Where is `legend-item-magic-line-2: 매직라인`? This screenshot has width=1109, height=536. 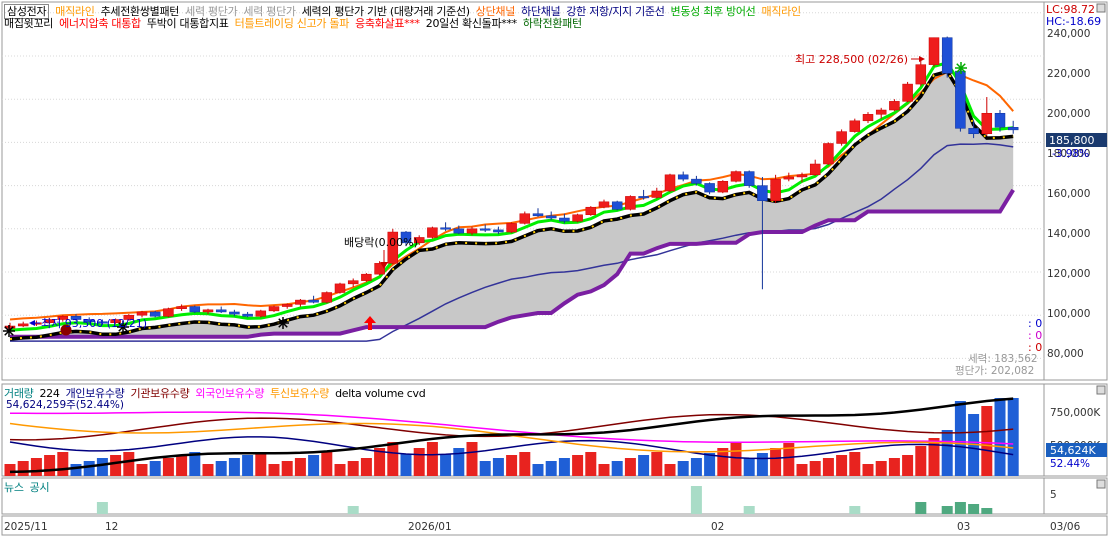 legend-item-magic-line-2: 매직라인 is located at coordinates (781, 11).